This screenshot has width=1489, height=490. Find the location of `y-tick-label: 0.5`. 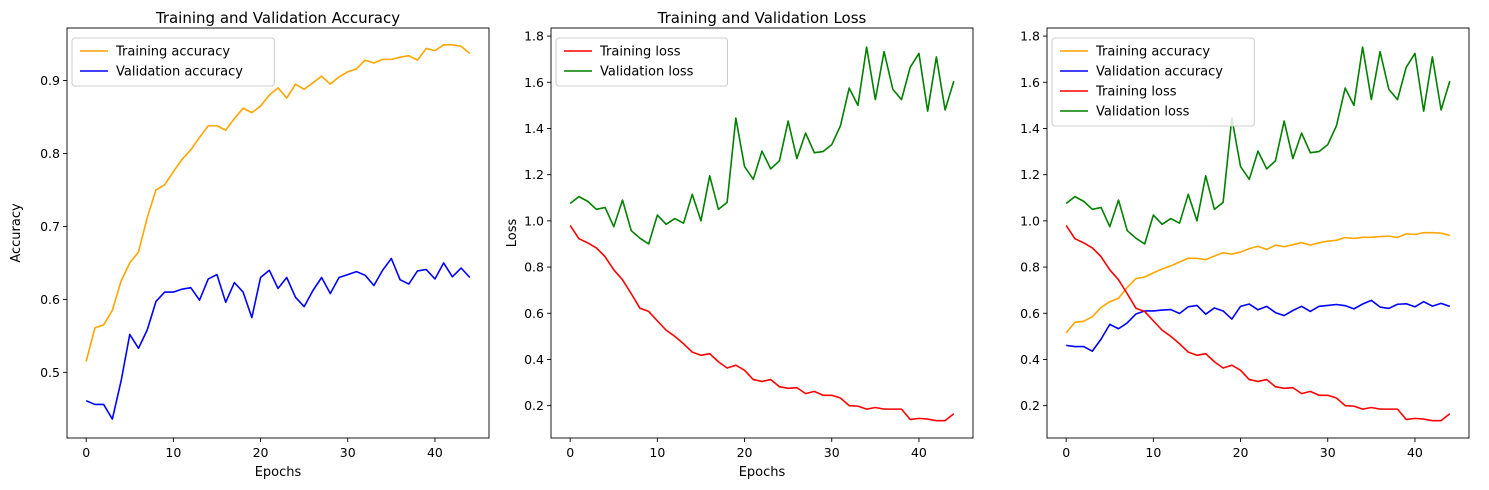

y-tick-label: 0.5 is located at coordinates (50, 372).